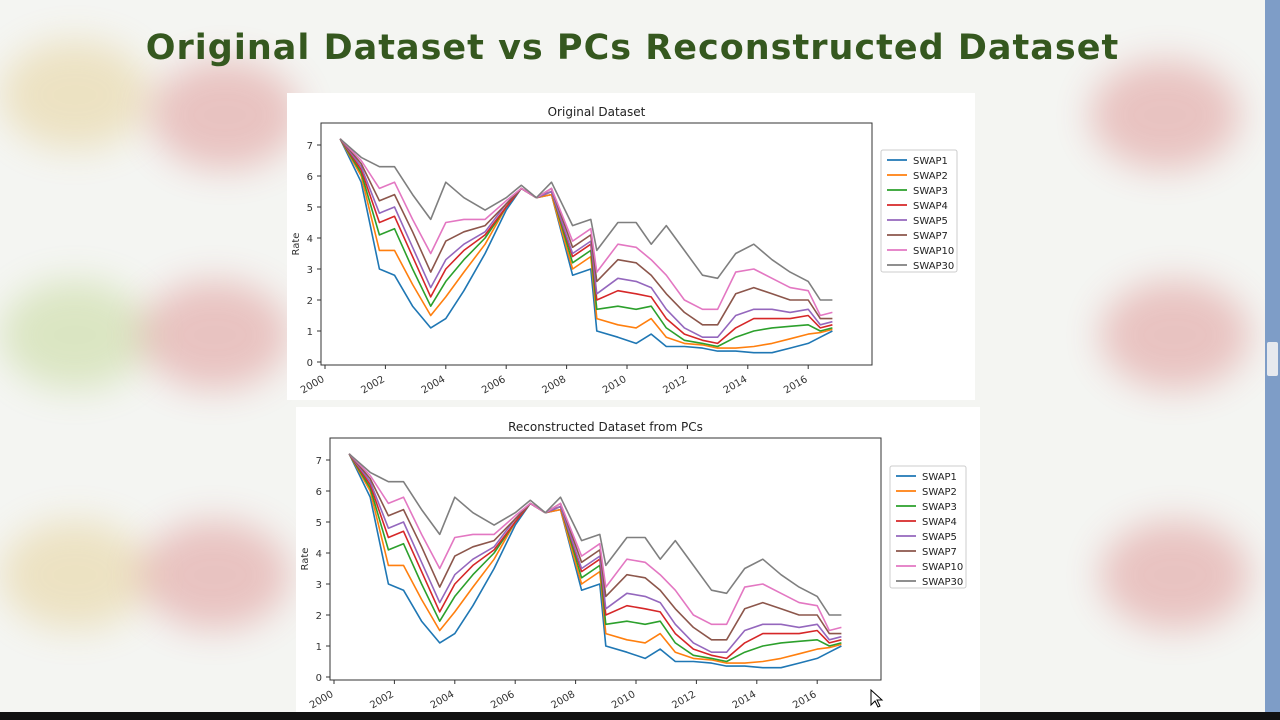 This screenshot has height=720, width=1280. What do you see at coordinates (1272, 359) in the screenshot?
I see `scrollbar-thumb` at bounding box center [1272, 359].